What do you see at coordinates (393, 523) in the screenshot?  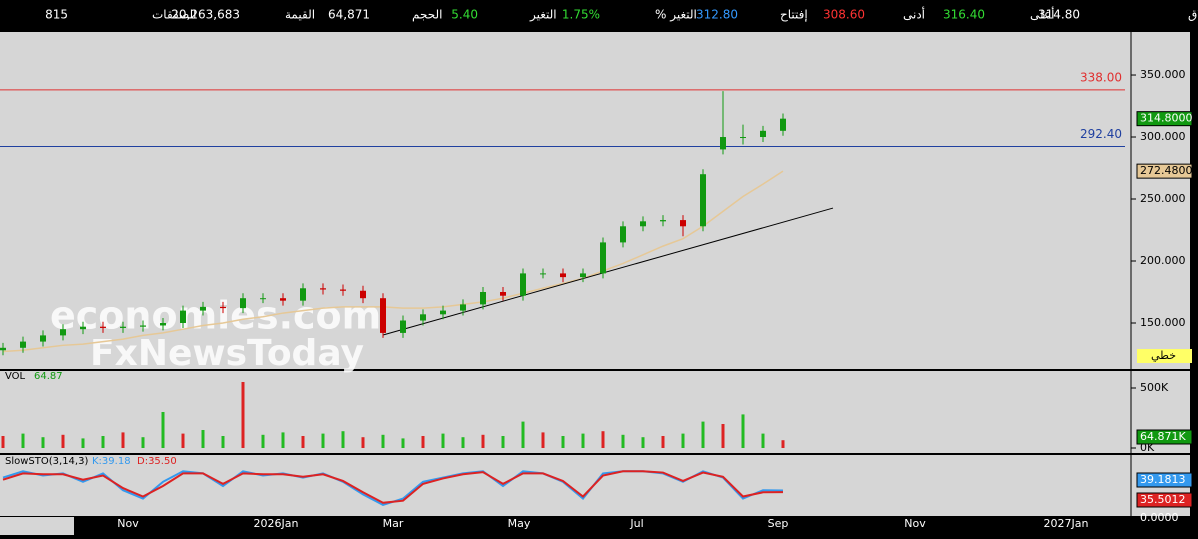 I see `x-tick-label: Mar` at bounding box center [393, 523].